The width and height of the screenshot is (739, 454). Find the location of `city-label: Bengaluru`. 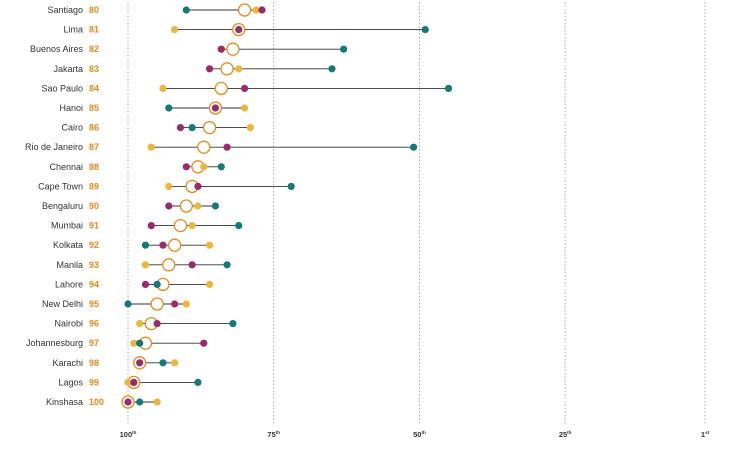

city-label: Bengaluru is located at coordinates (62, 206).